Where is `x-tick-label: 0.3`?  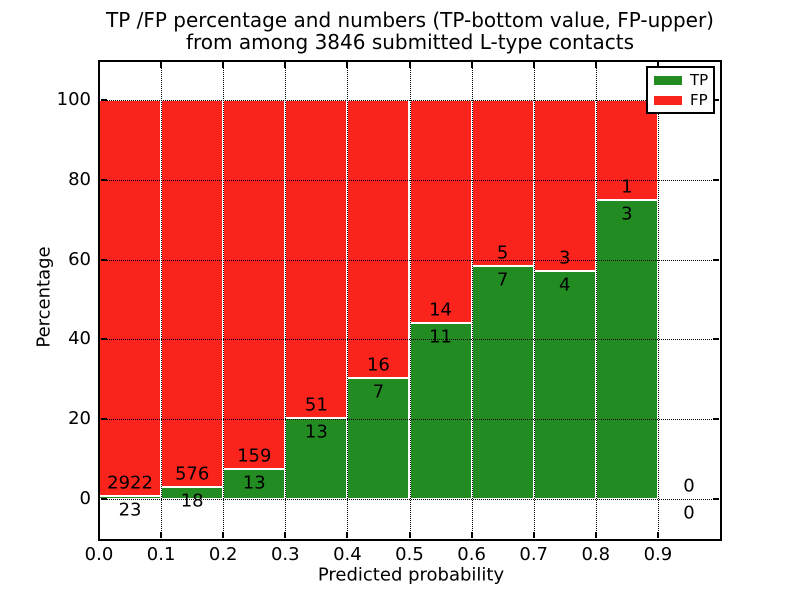
x-tick-label: 0.3 is located at coordinates (285, 554).